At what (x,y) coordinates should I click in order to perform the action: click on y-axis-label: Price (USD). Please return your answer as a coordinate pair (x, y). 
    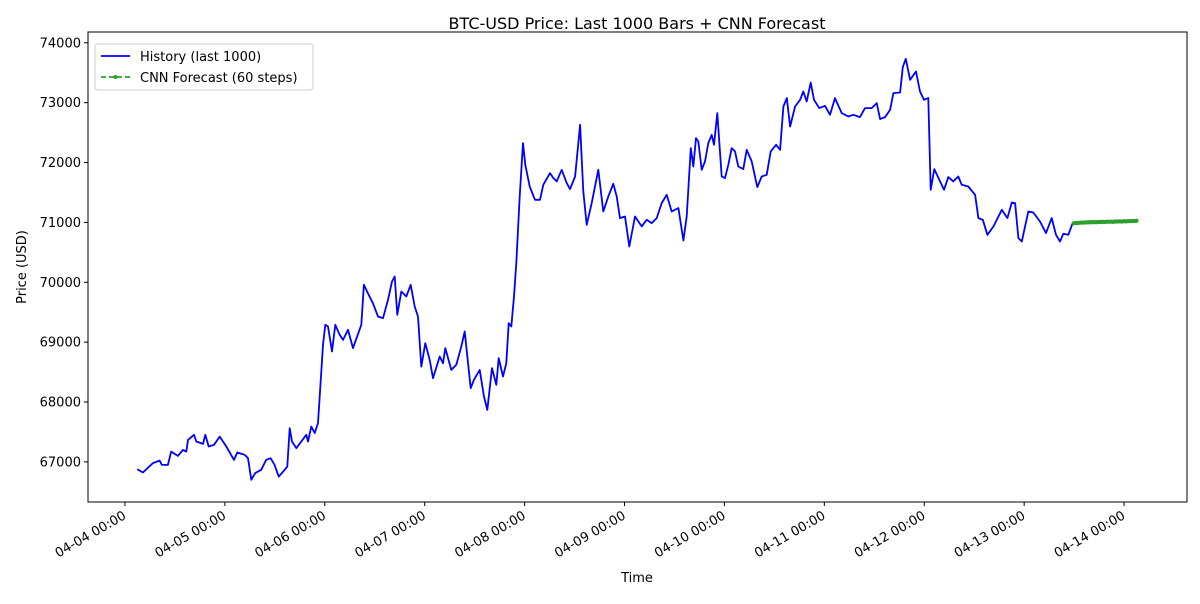
    Looking at the image, I should click on (22, 267).